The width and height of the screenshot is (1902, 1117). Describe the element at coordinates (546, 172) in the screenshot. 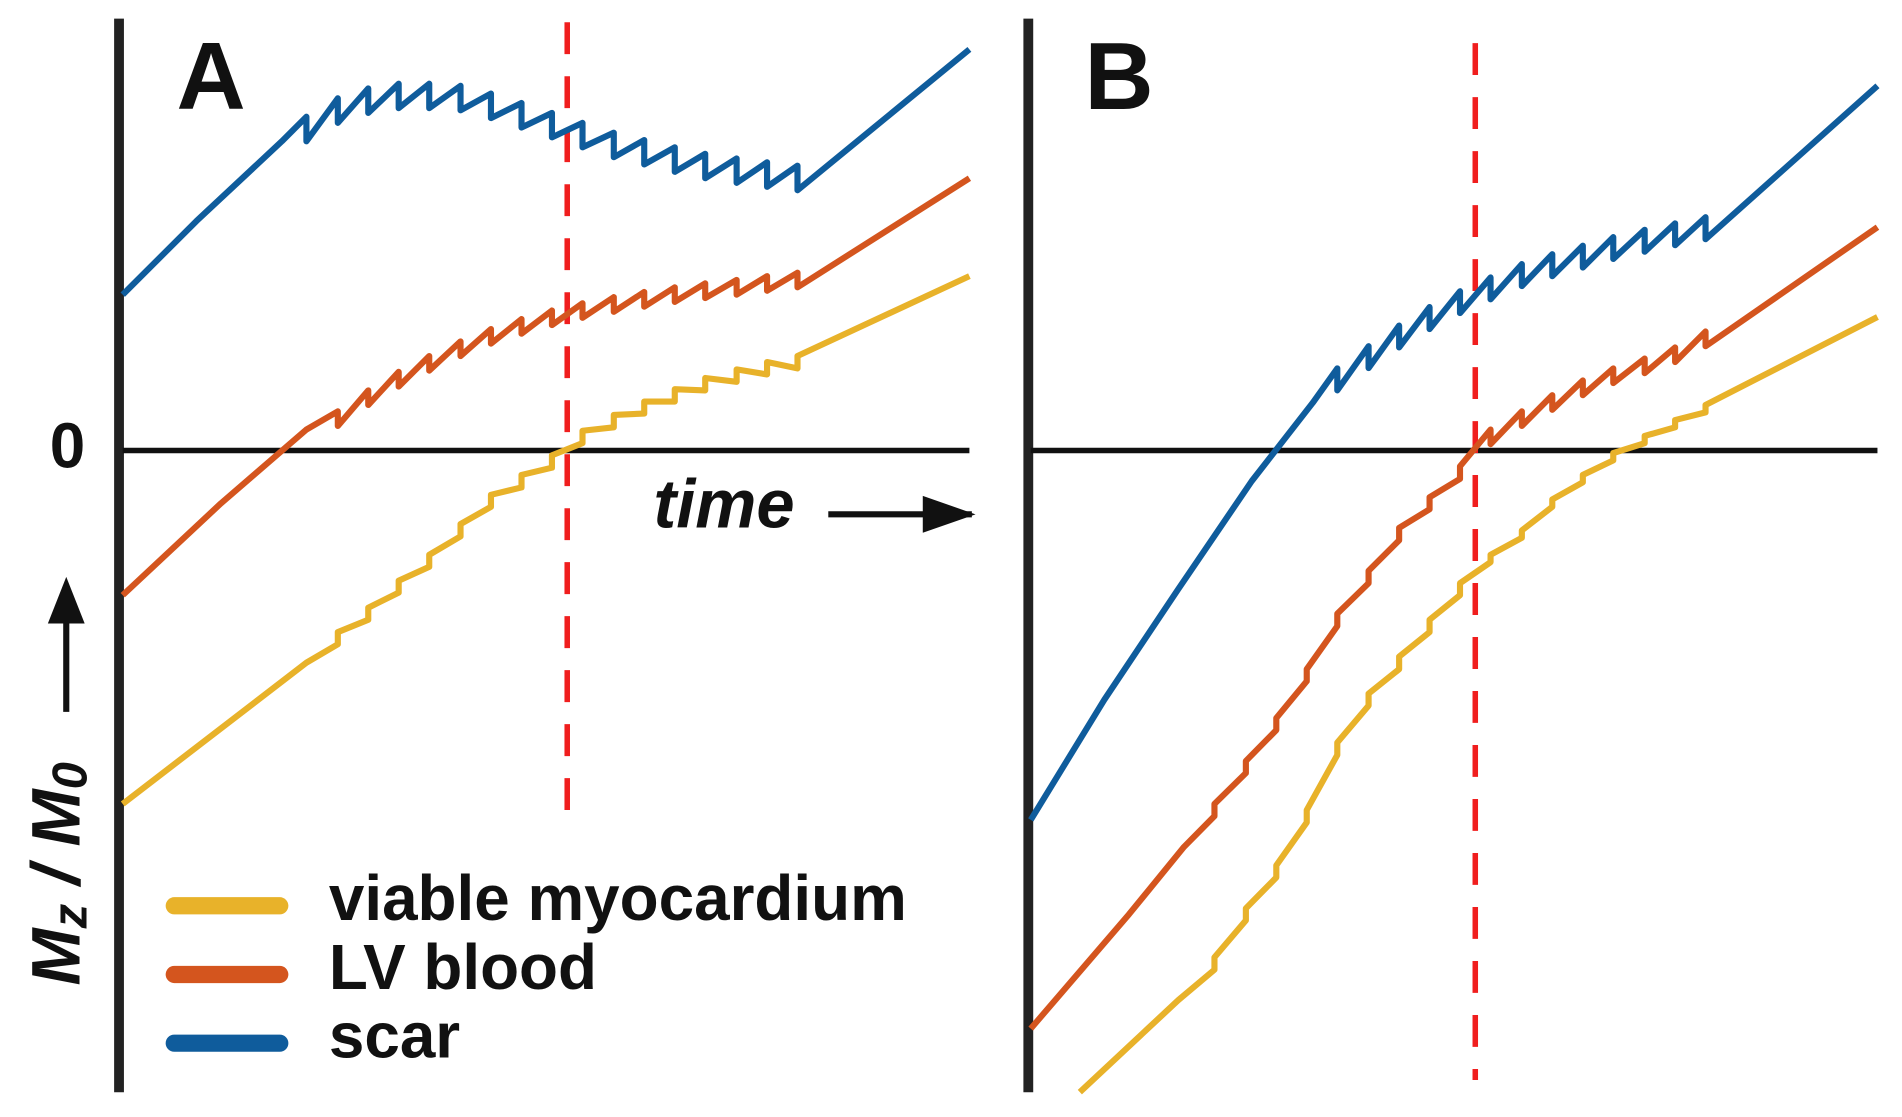

I see `series-line` at that location.